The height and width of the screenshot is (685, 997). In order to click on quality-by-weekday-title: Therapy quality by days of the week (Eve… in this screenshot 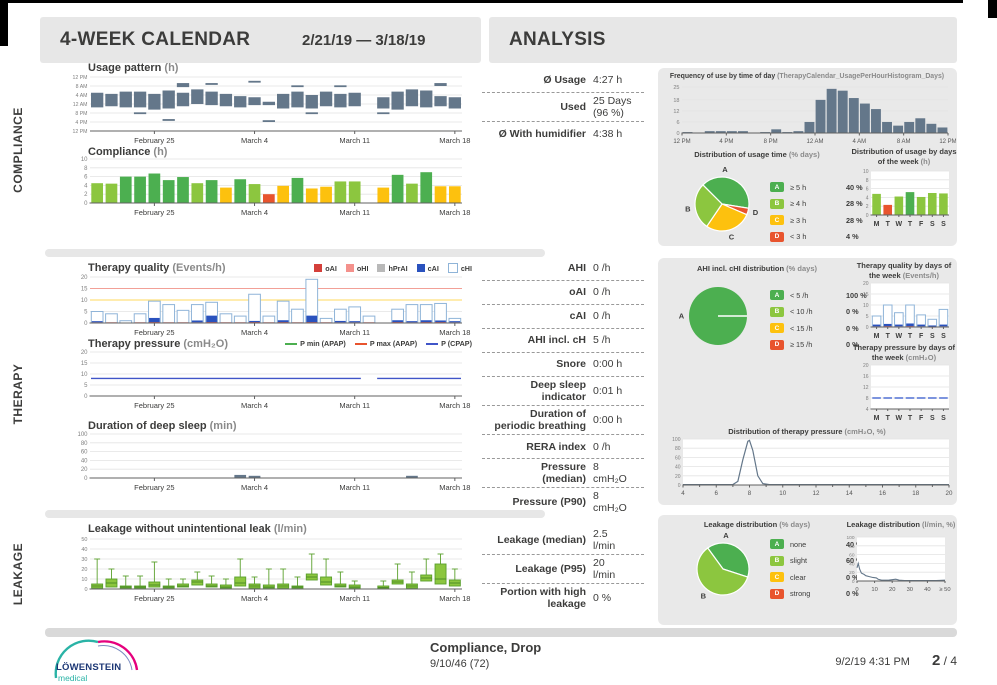, I will do `click(904, 270)`.